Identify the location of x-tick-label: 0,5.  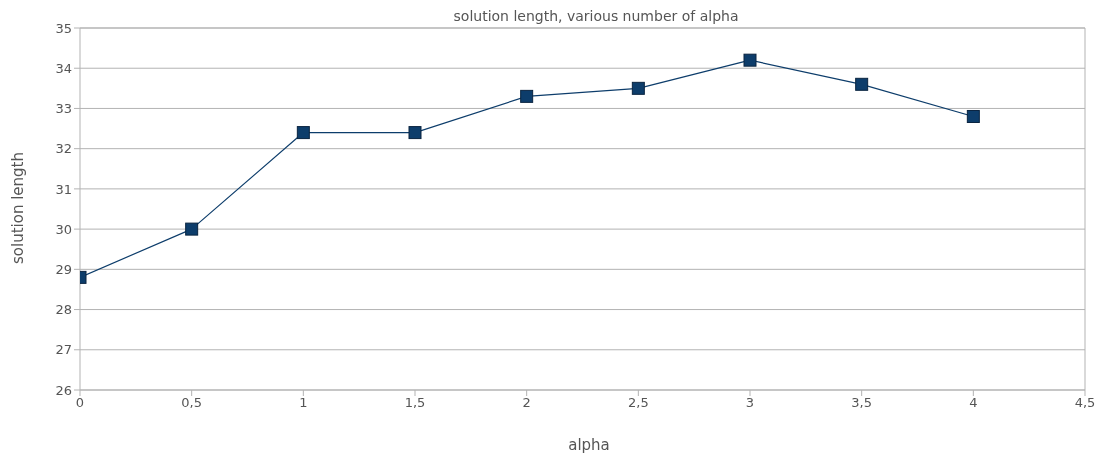
(192, 403).